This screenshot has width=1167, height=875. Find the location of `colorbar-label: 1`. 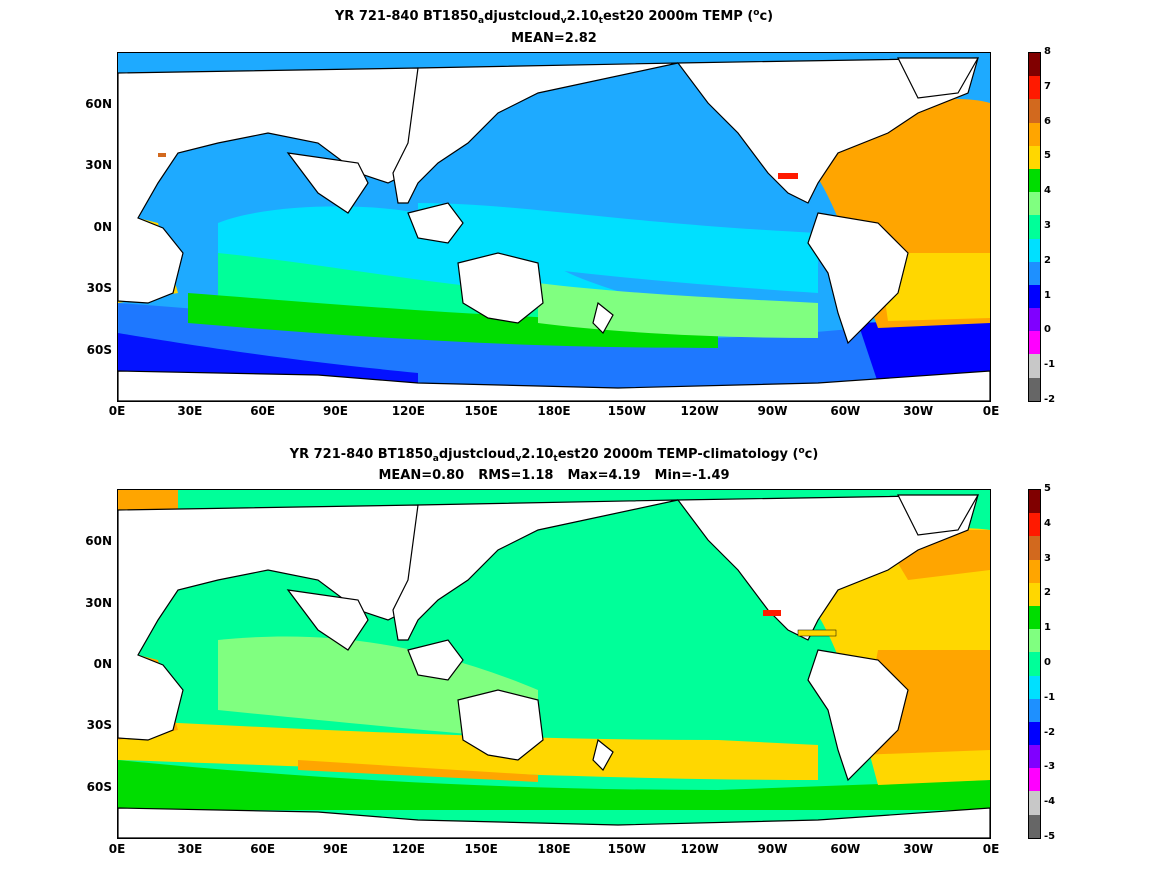

colorbar-label: 1 is located at coordinates (1047, 295).